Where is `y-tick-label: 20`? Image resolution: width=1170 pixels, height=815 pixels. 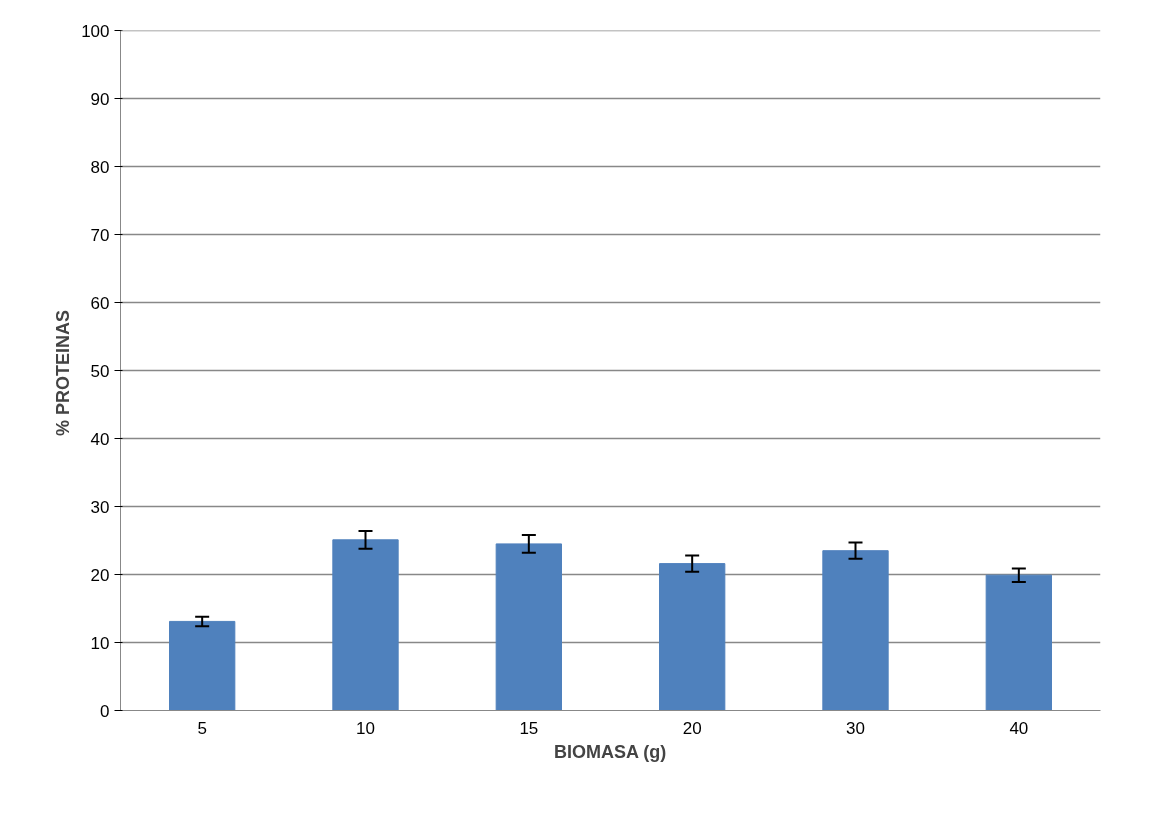
y-tick-label: 20 is located at coordinates (100, 575).